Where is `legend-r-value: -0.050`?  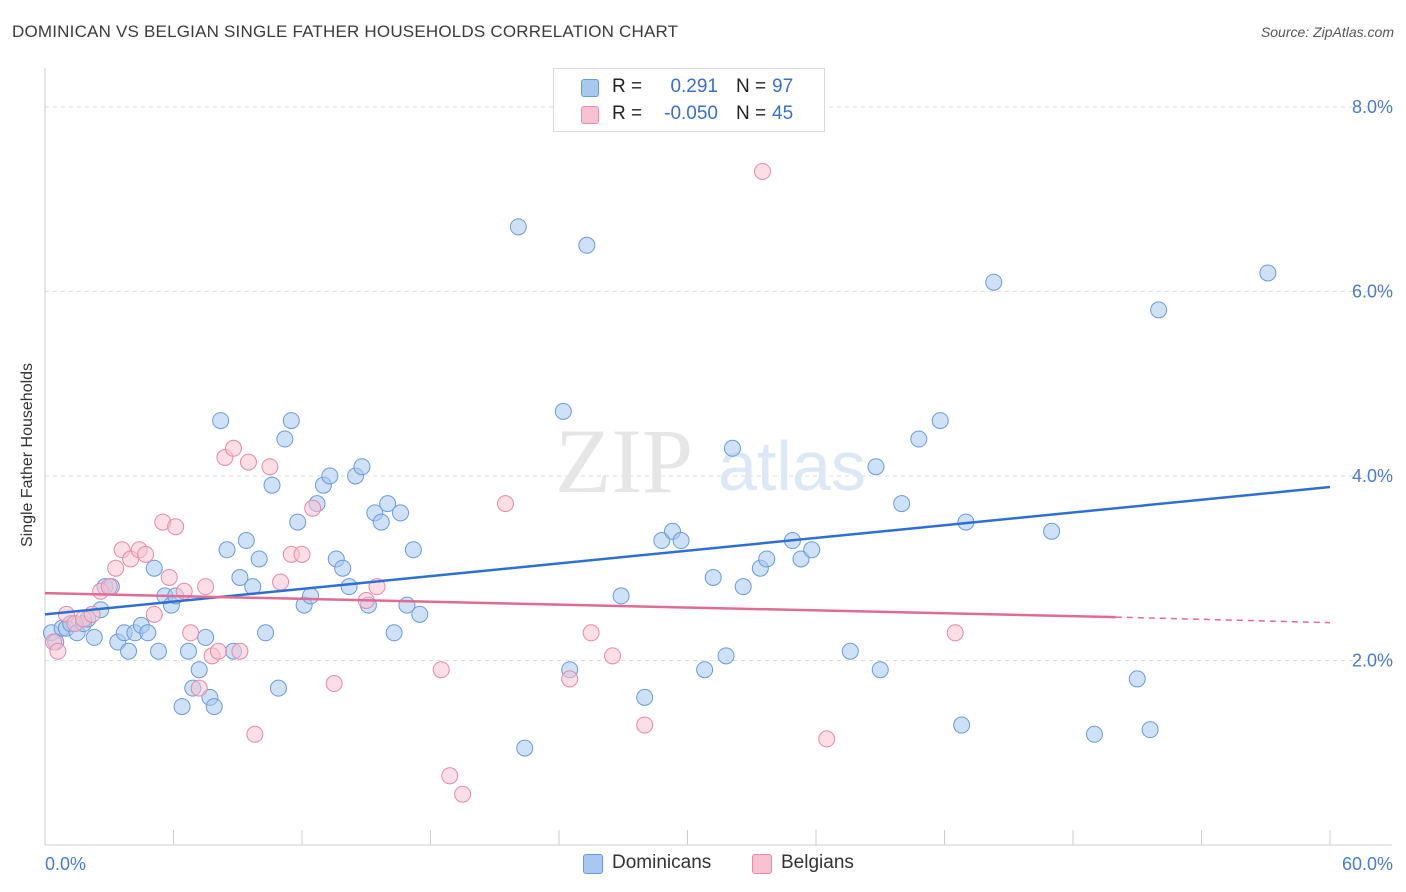
legend-r-value: -0.050 is located at coordinates (691, 113).